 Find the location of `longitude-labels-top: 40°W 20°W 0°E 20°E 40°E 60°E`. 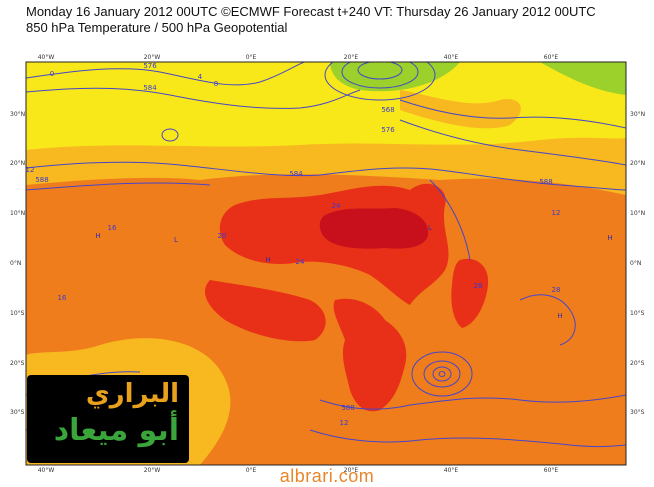

longitude-labels-top: 40°W 20°W 0°E 20°E 40°E 60°E is located at coordinates (298, 57).